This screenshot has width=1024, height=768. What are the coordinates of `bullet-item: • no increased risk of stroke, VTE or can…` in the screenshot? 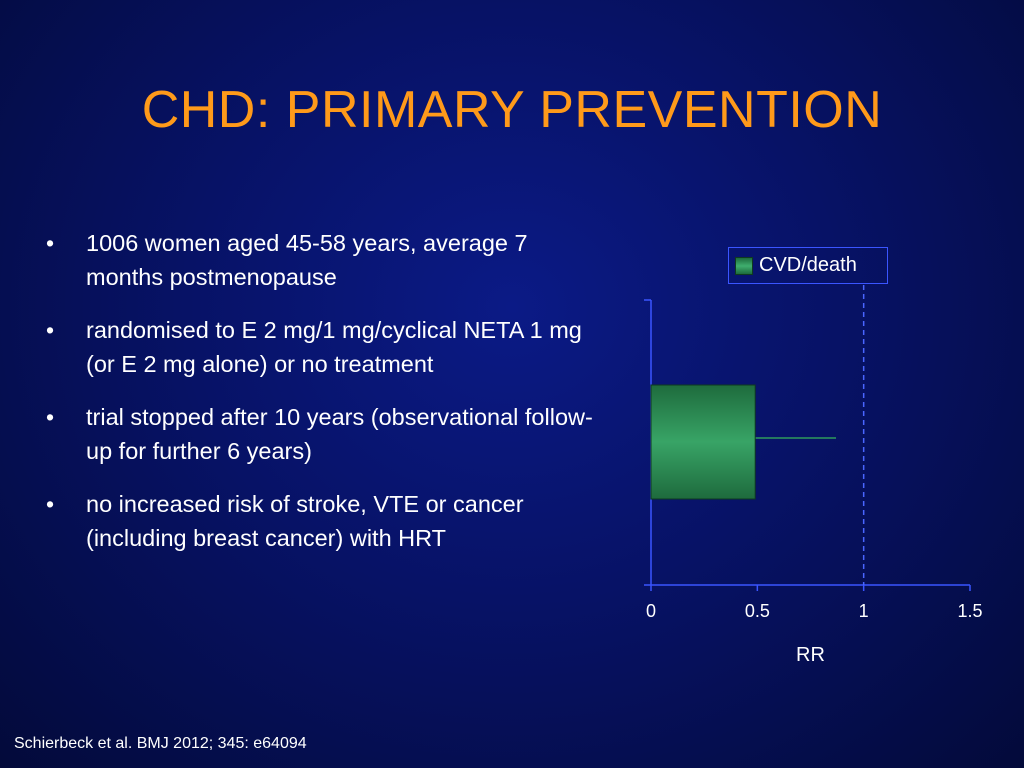 It's located at (326, 521).